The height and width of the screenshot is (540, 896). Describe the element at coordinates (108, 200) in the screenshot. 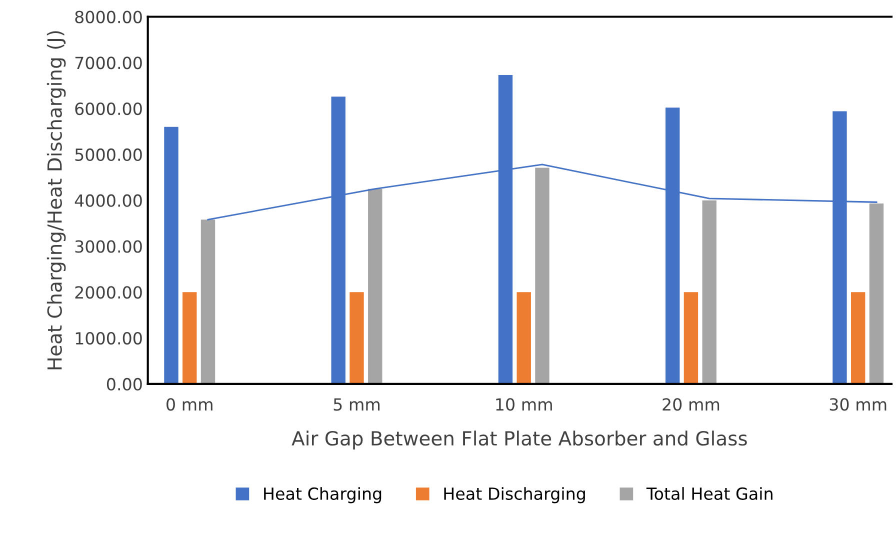

I see `y-tick-label: 4000.00` at that location.